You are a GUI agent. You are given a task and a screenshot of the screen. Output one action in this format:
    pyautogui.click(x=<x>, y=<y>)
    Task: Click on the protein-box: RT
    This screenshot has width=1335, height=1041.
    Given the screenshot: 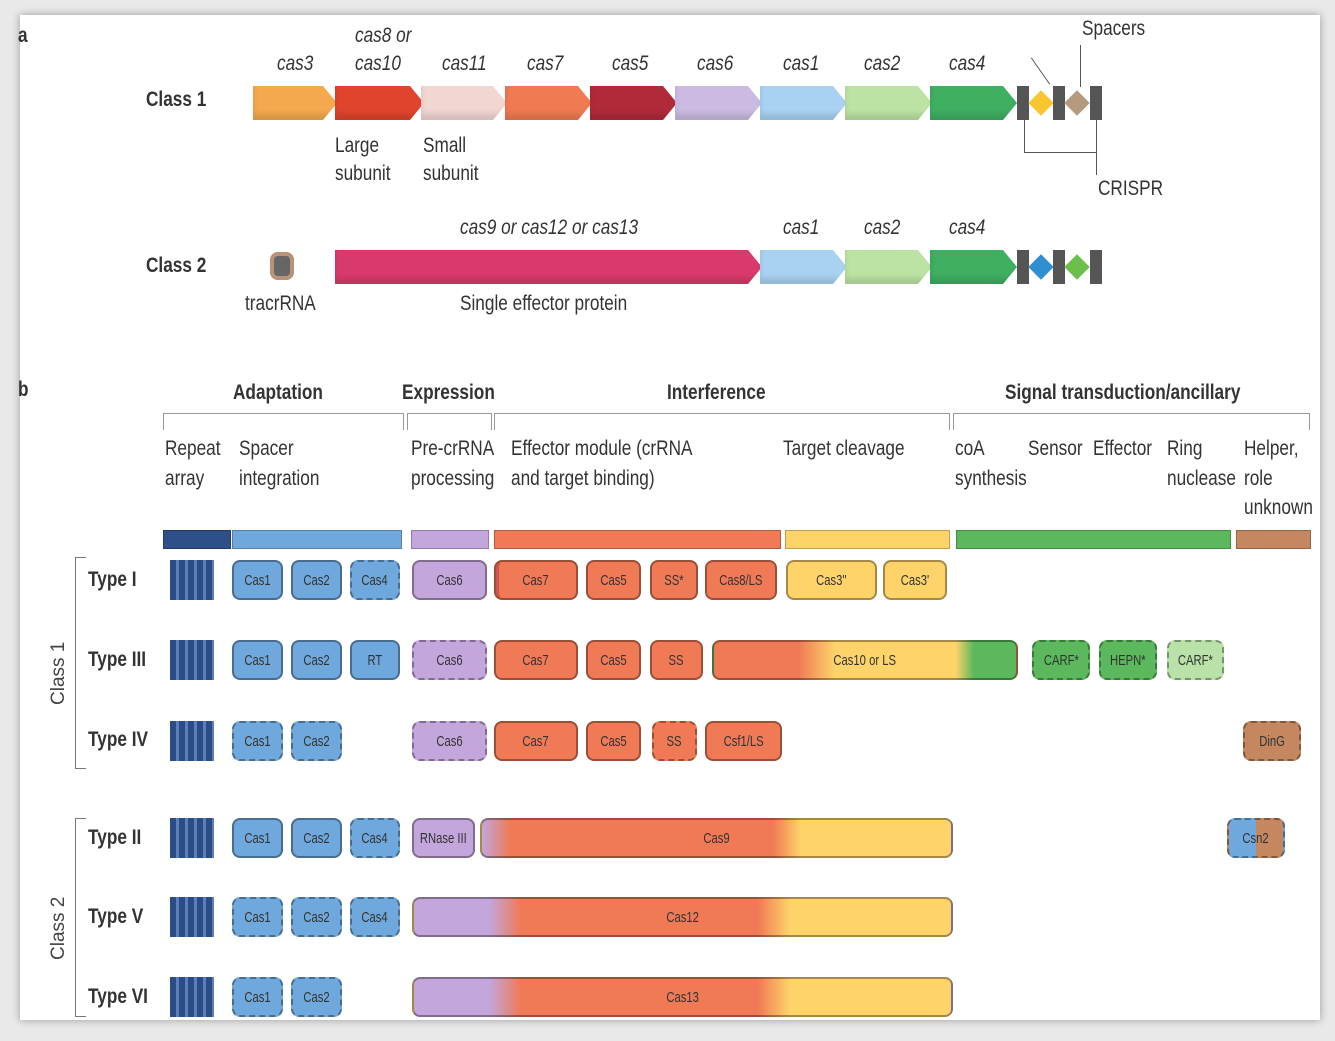 What is the action you would take?
    pyautogui.click(x=375, y=660)
    